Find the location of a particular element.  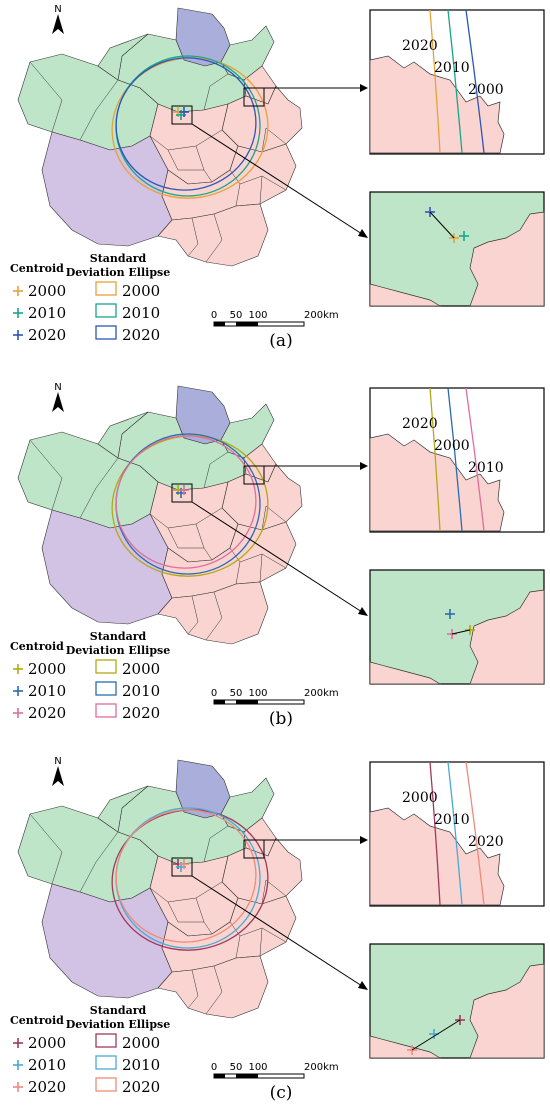

north-arrow: N is located at coordinates (58, 397).